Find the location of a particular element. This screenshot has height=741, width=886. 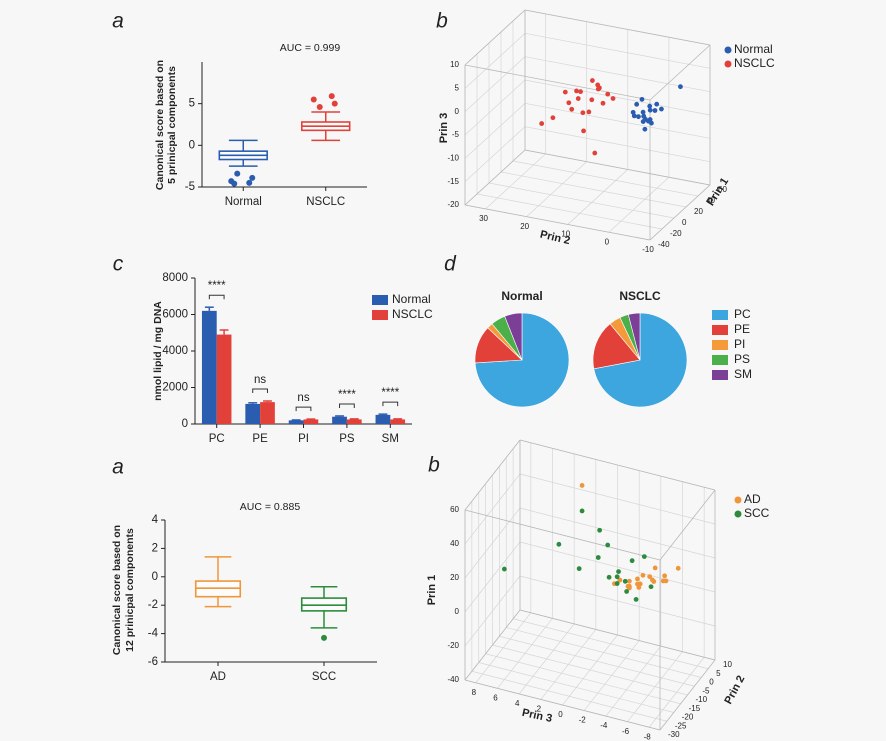

x-tick-label: 20 is located at coordinates (698, 211).